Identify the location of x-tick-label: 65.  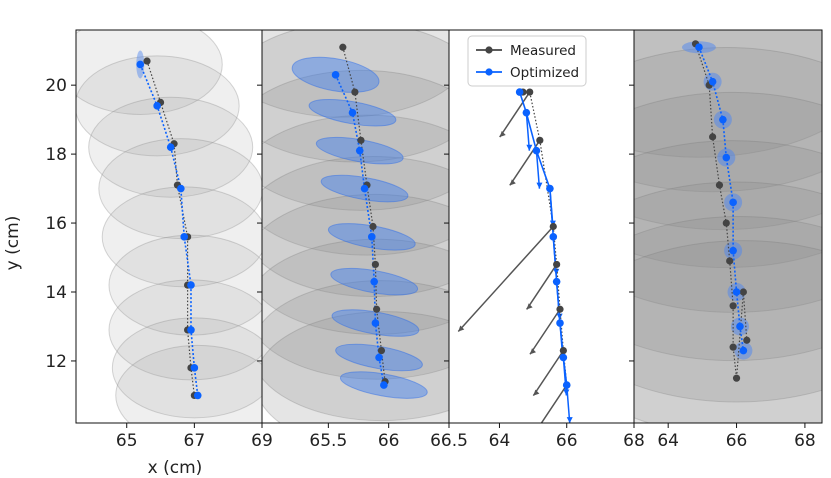
(127, 441).